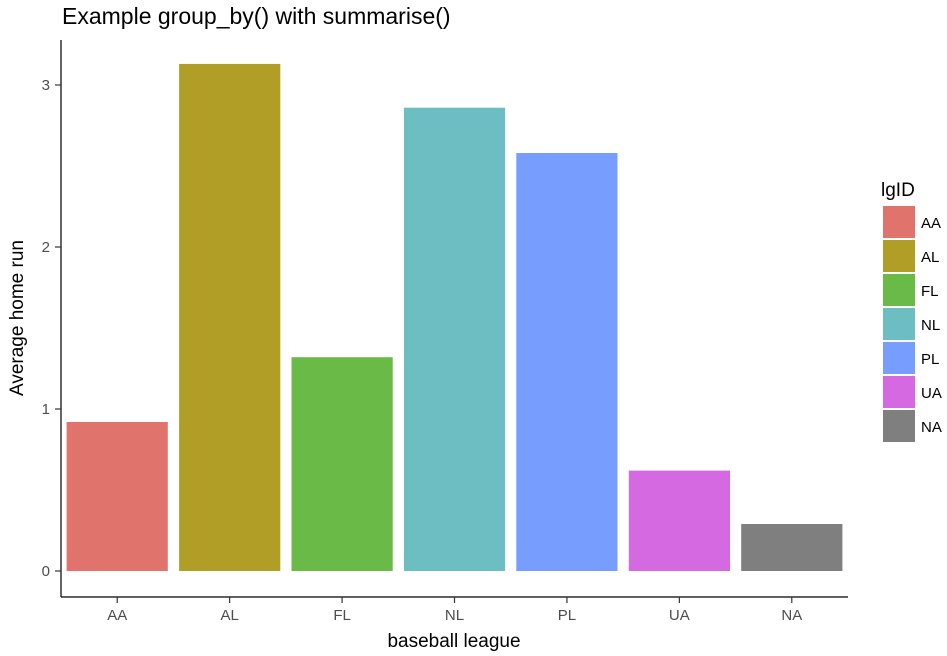 This screenshot has width=947, height=656. I want to click on x-ticks: AA AL FL NL PL UA NA, so click(454, 610).